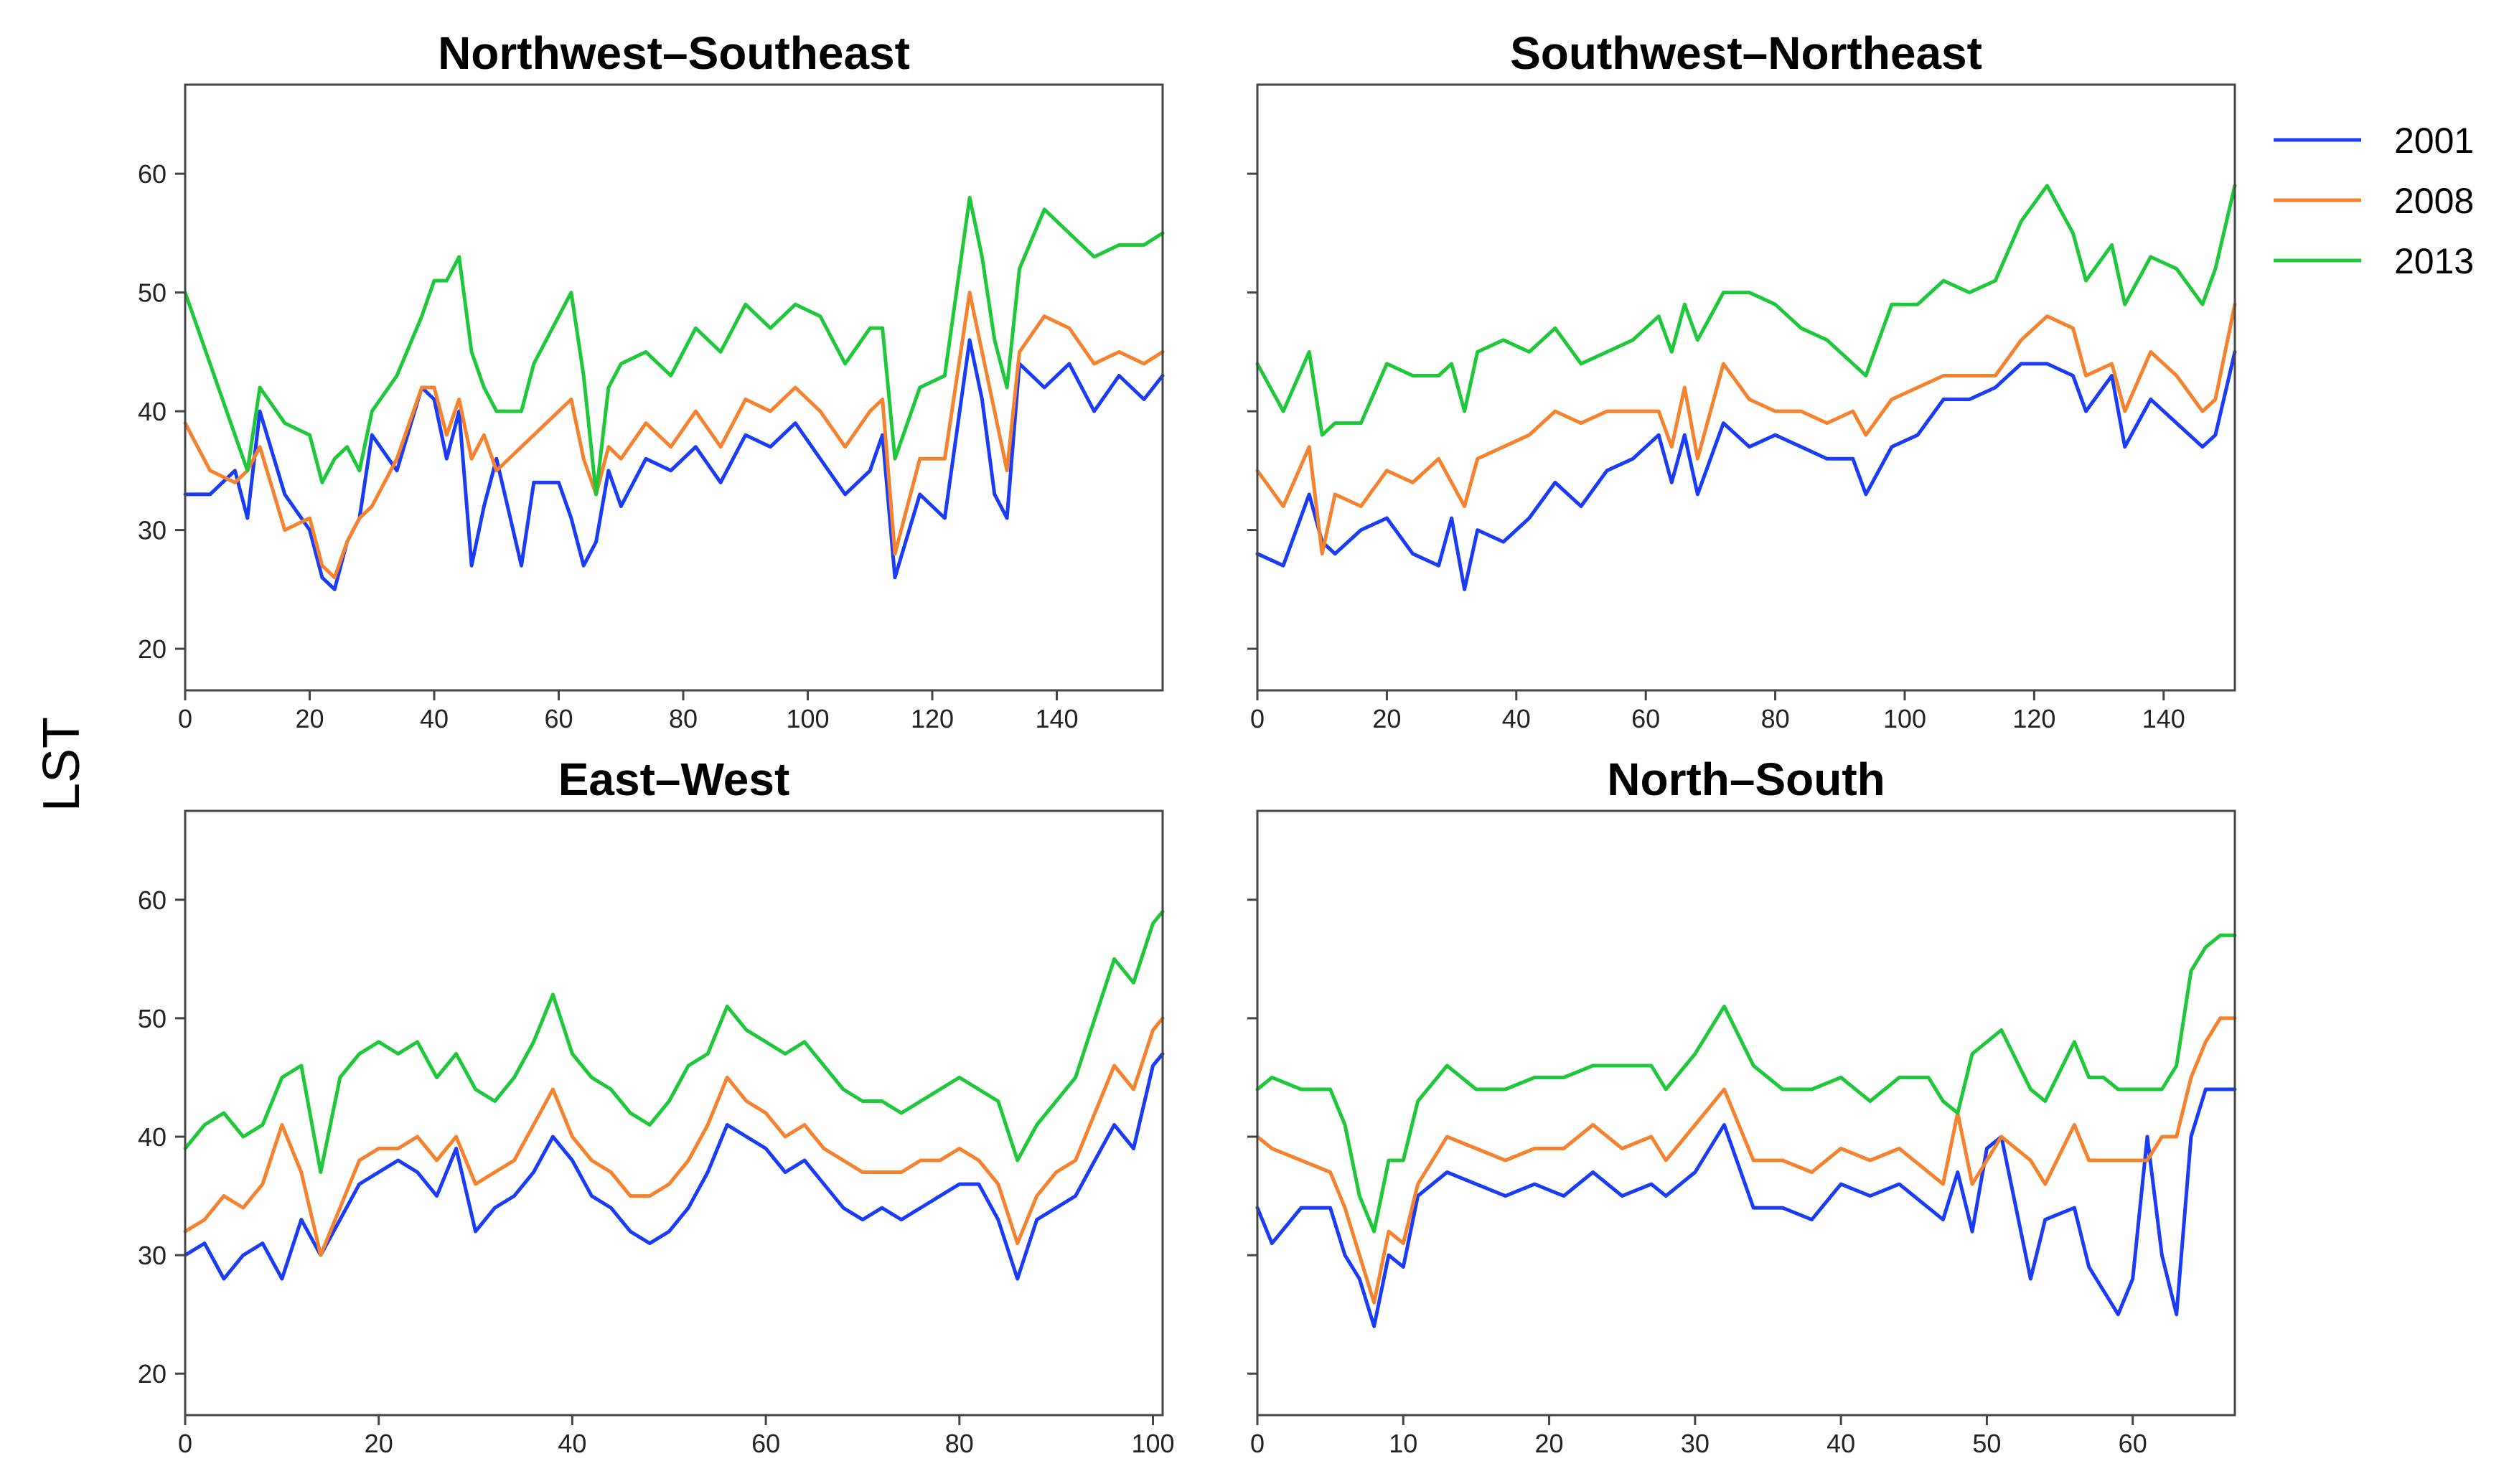 The image size is (2509, 1484). What do you see at coordinates (61, 765) in the screenshot?
I see `y-axis-label: LST` at bounding box center [61, 765].